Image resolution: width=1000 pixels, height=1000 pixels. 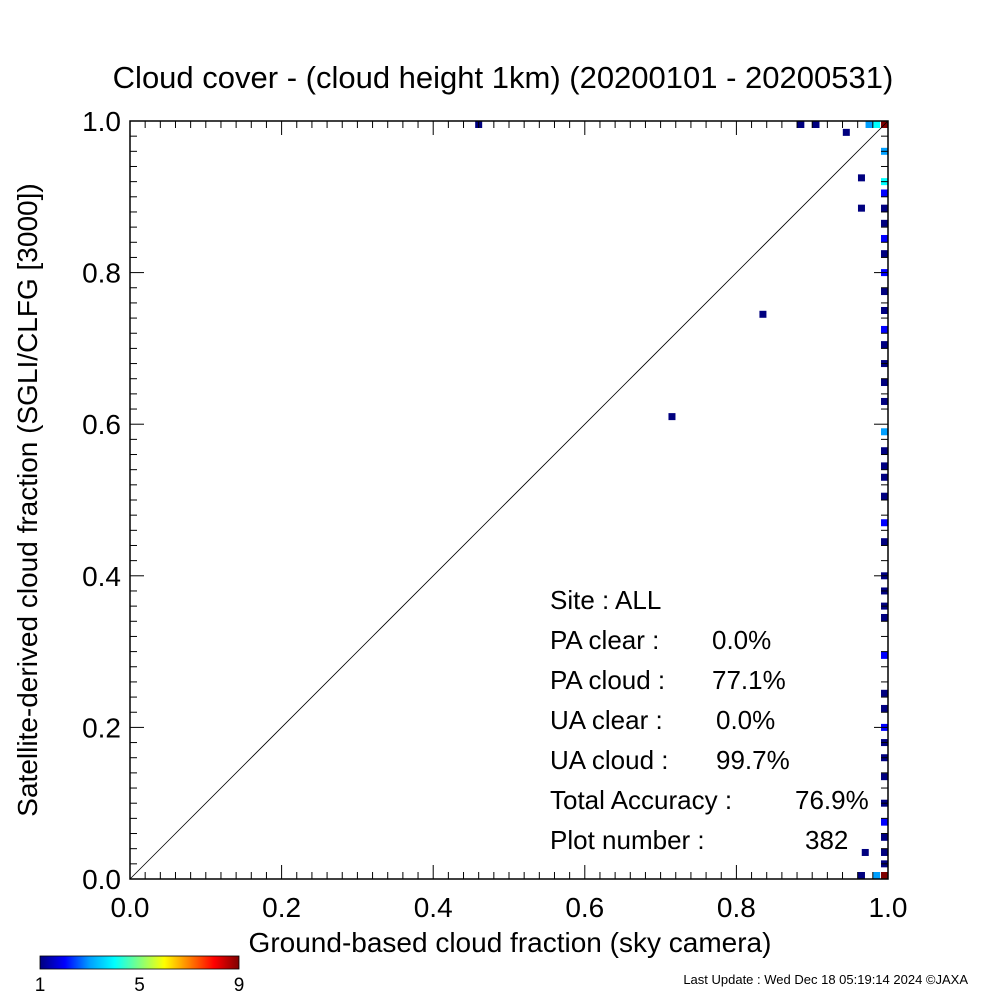 What do you see at coordinates (605, 600) in the screenshot?
I see `stat-label: Site : ALL` at bounding box center [605, 600].